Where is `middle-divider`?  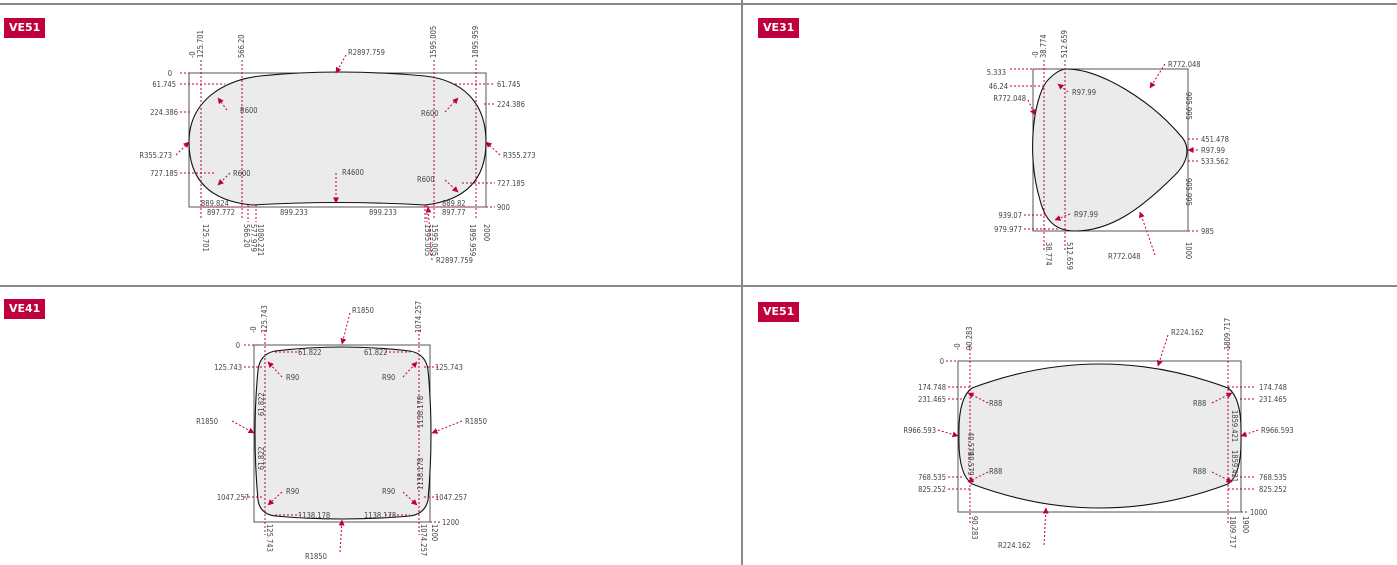 middle-divider is located at coordinates (698, 286).